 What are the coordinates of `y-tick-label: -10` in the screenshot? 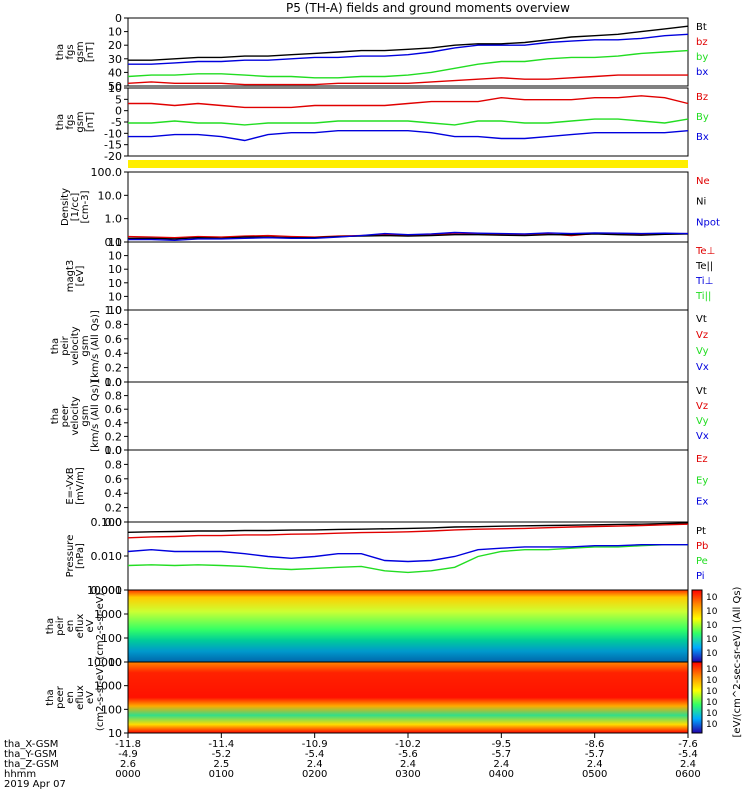 It's located at (113, 133).